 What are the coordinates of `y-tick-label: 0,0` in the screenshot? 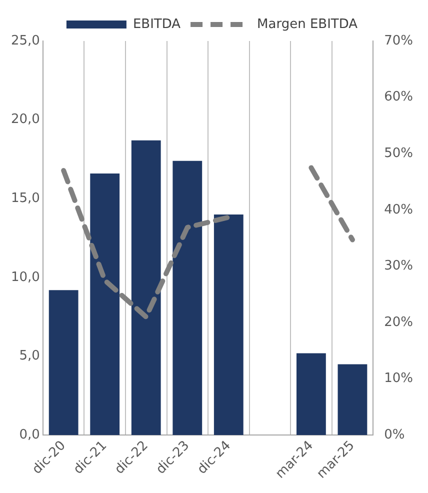 It's located at (29, 435).